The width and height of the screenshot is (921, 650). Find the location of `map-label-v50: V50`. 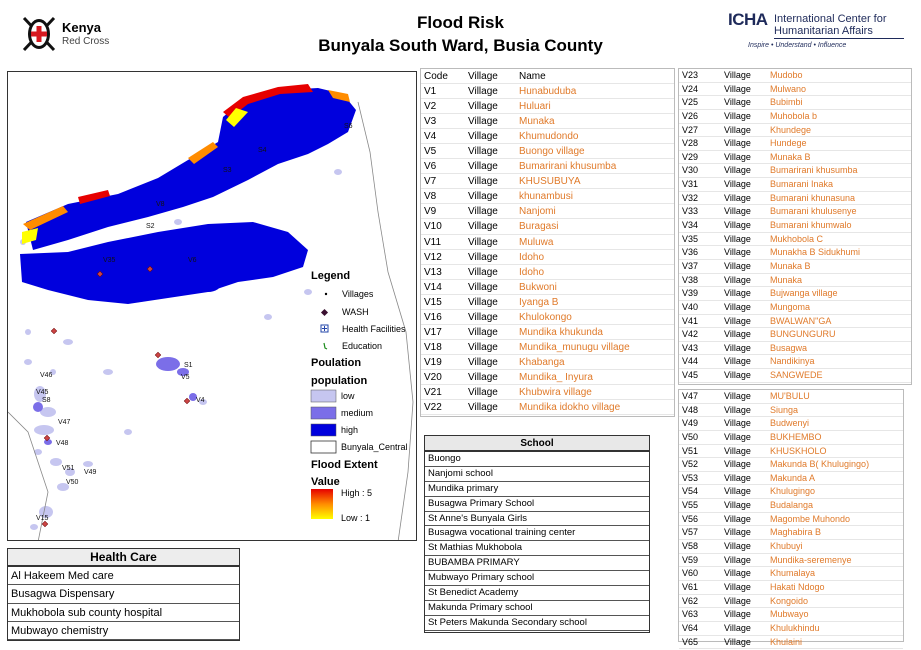

map-label-v50: V50 is located at coordinates (72, 482).